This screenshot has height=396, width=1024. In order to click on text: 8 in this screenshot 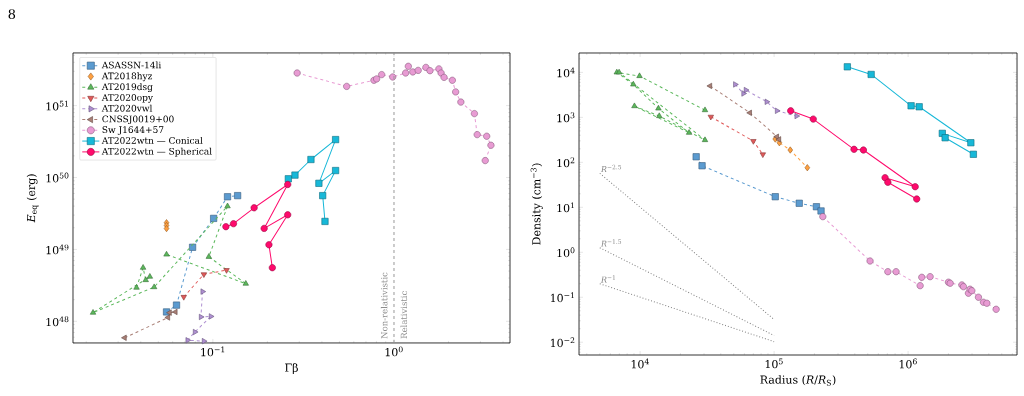, I will do `click(12, 14)`.